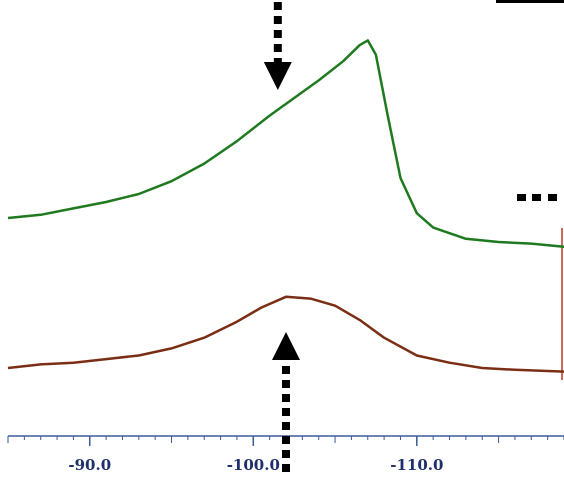 The width and height of the screenshot is (564, 478). What do you see at coordinates (537, 197) in the screenshot?
I see `ellipsis-mark` at bounding box center [537, 197].